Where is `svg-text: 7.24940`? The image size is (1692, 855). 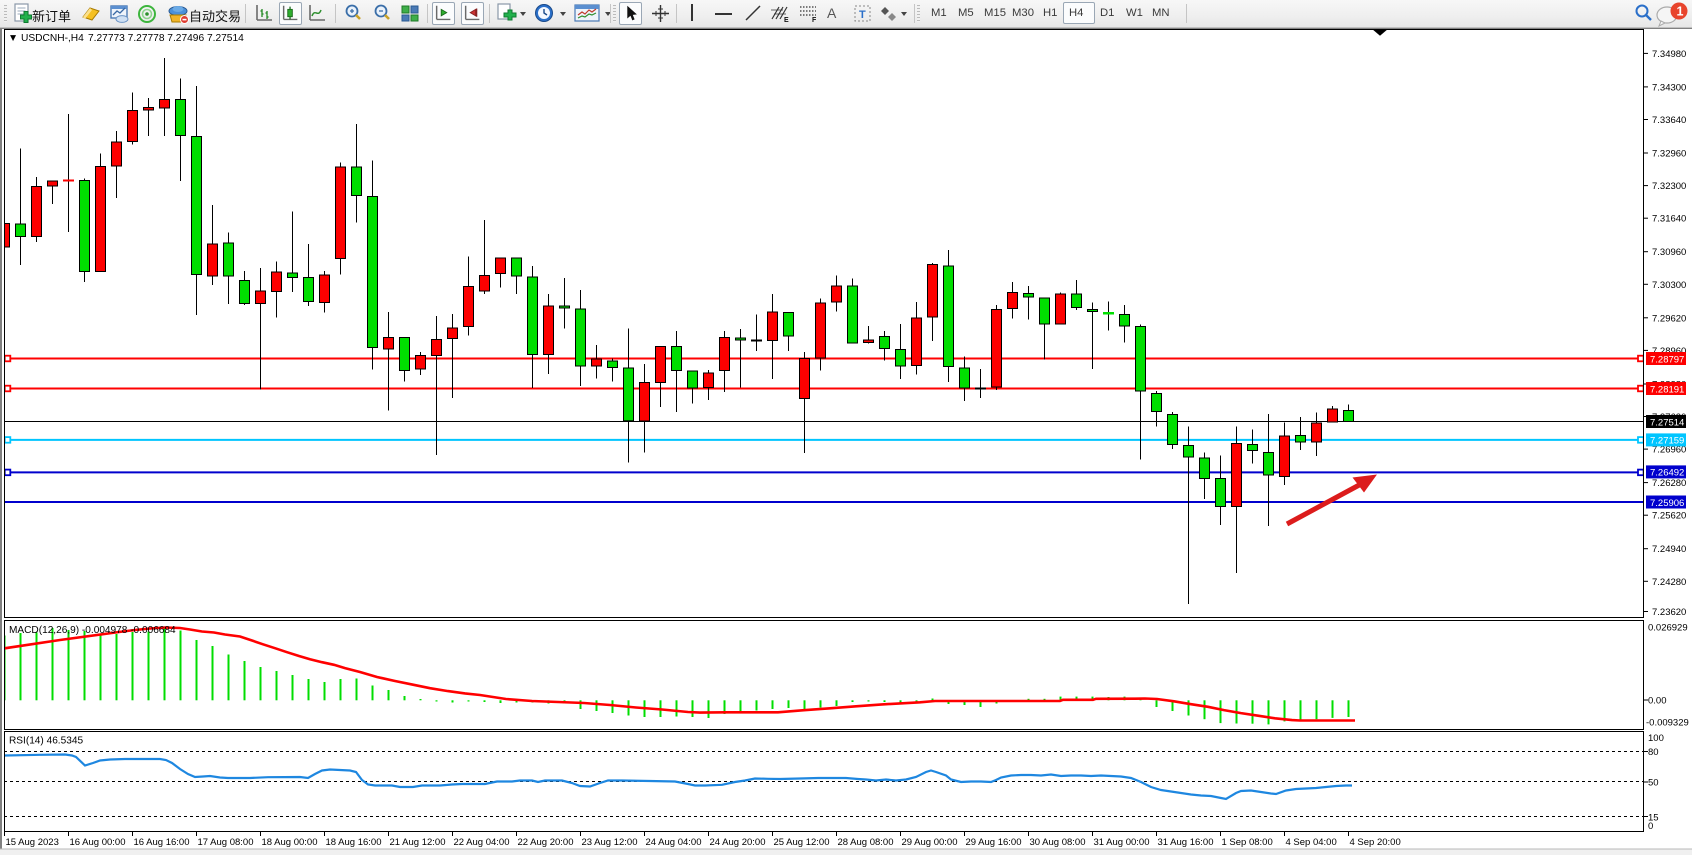 svg-text: 7.24940 is located at coordinates (1669, 549).